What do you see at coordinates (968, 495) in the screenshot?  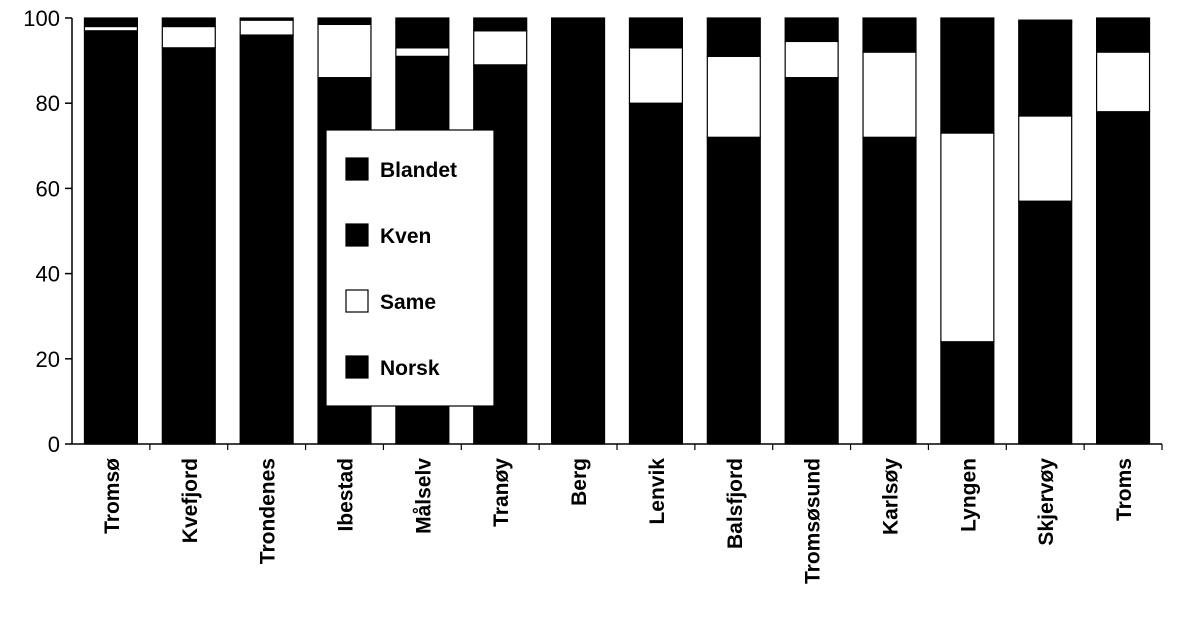 I see `category-label: Lyngen` at bounding box center [968, 495].